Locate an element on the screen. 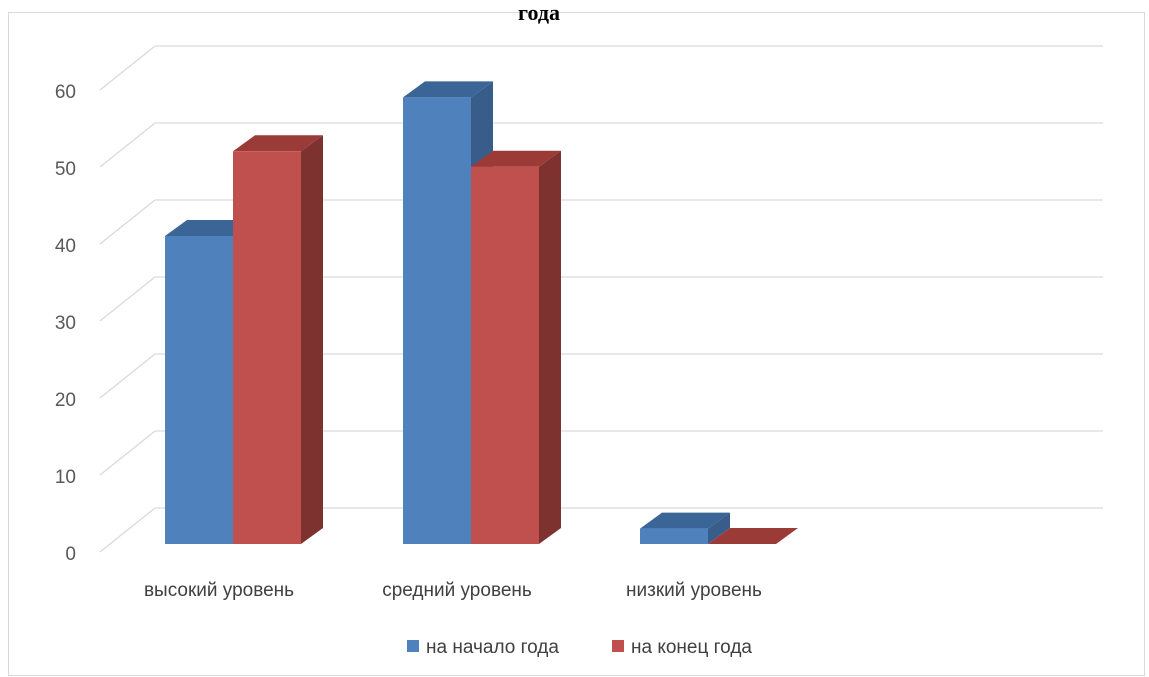 Image resolution: width=1149 pixels, height=677 pixels. y-tick-label: 40 is located at coordinates (65, 246).